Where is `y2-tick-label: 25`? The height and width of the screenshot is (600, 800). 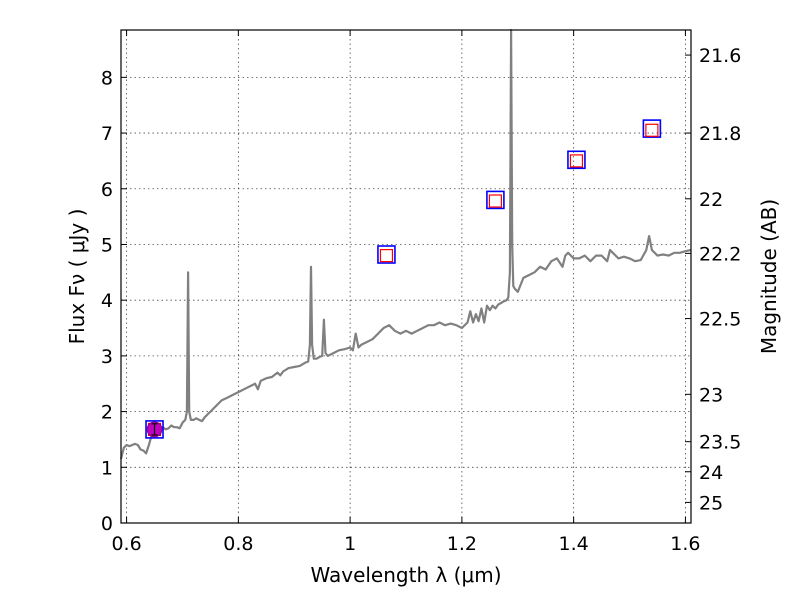
y2-tick-label: 25 is located at coordinates (711, 503).